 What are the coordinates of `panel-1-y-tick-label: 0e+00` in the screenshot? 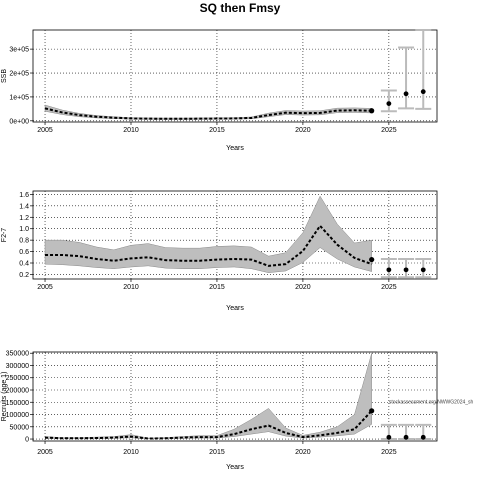 It's located at (19, 121).